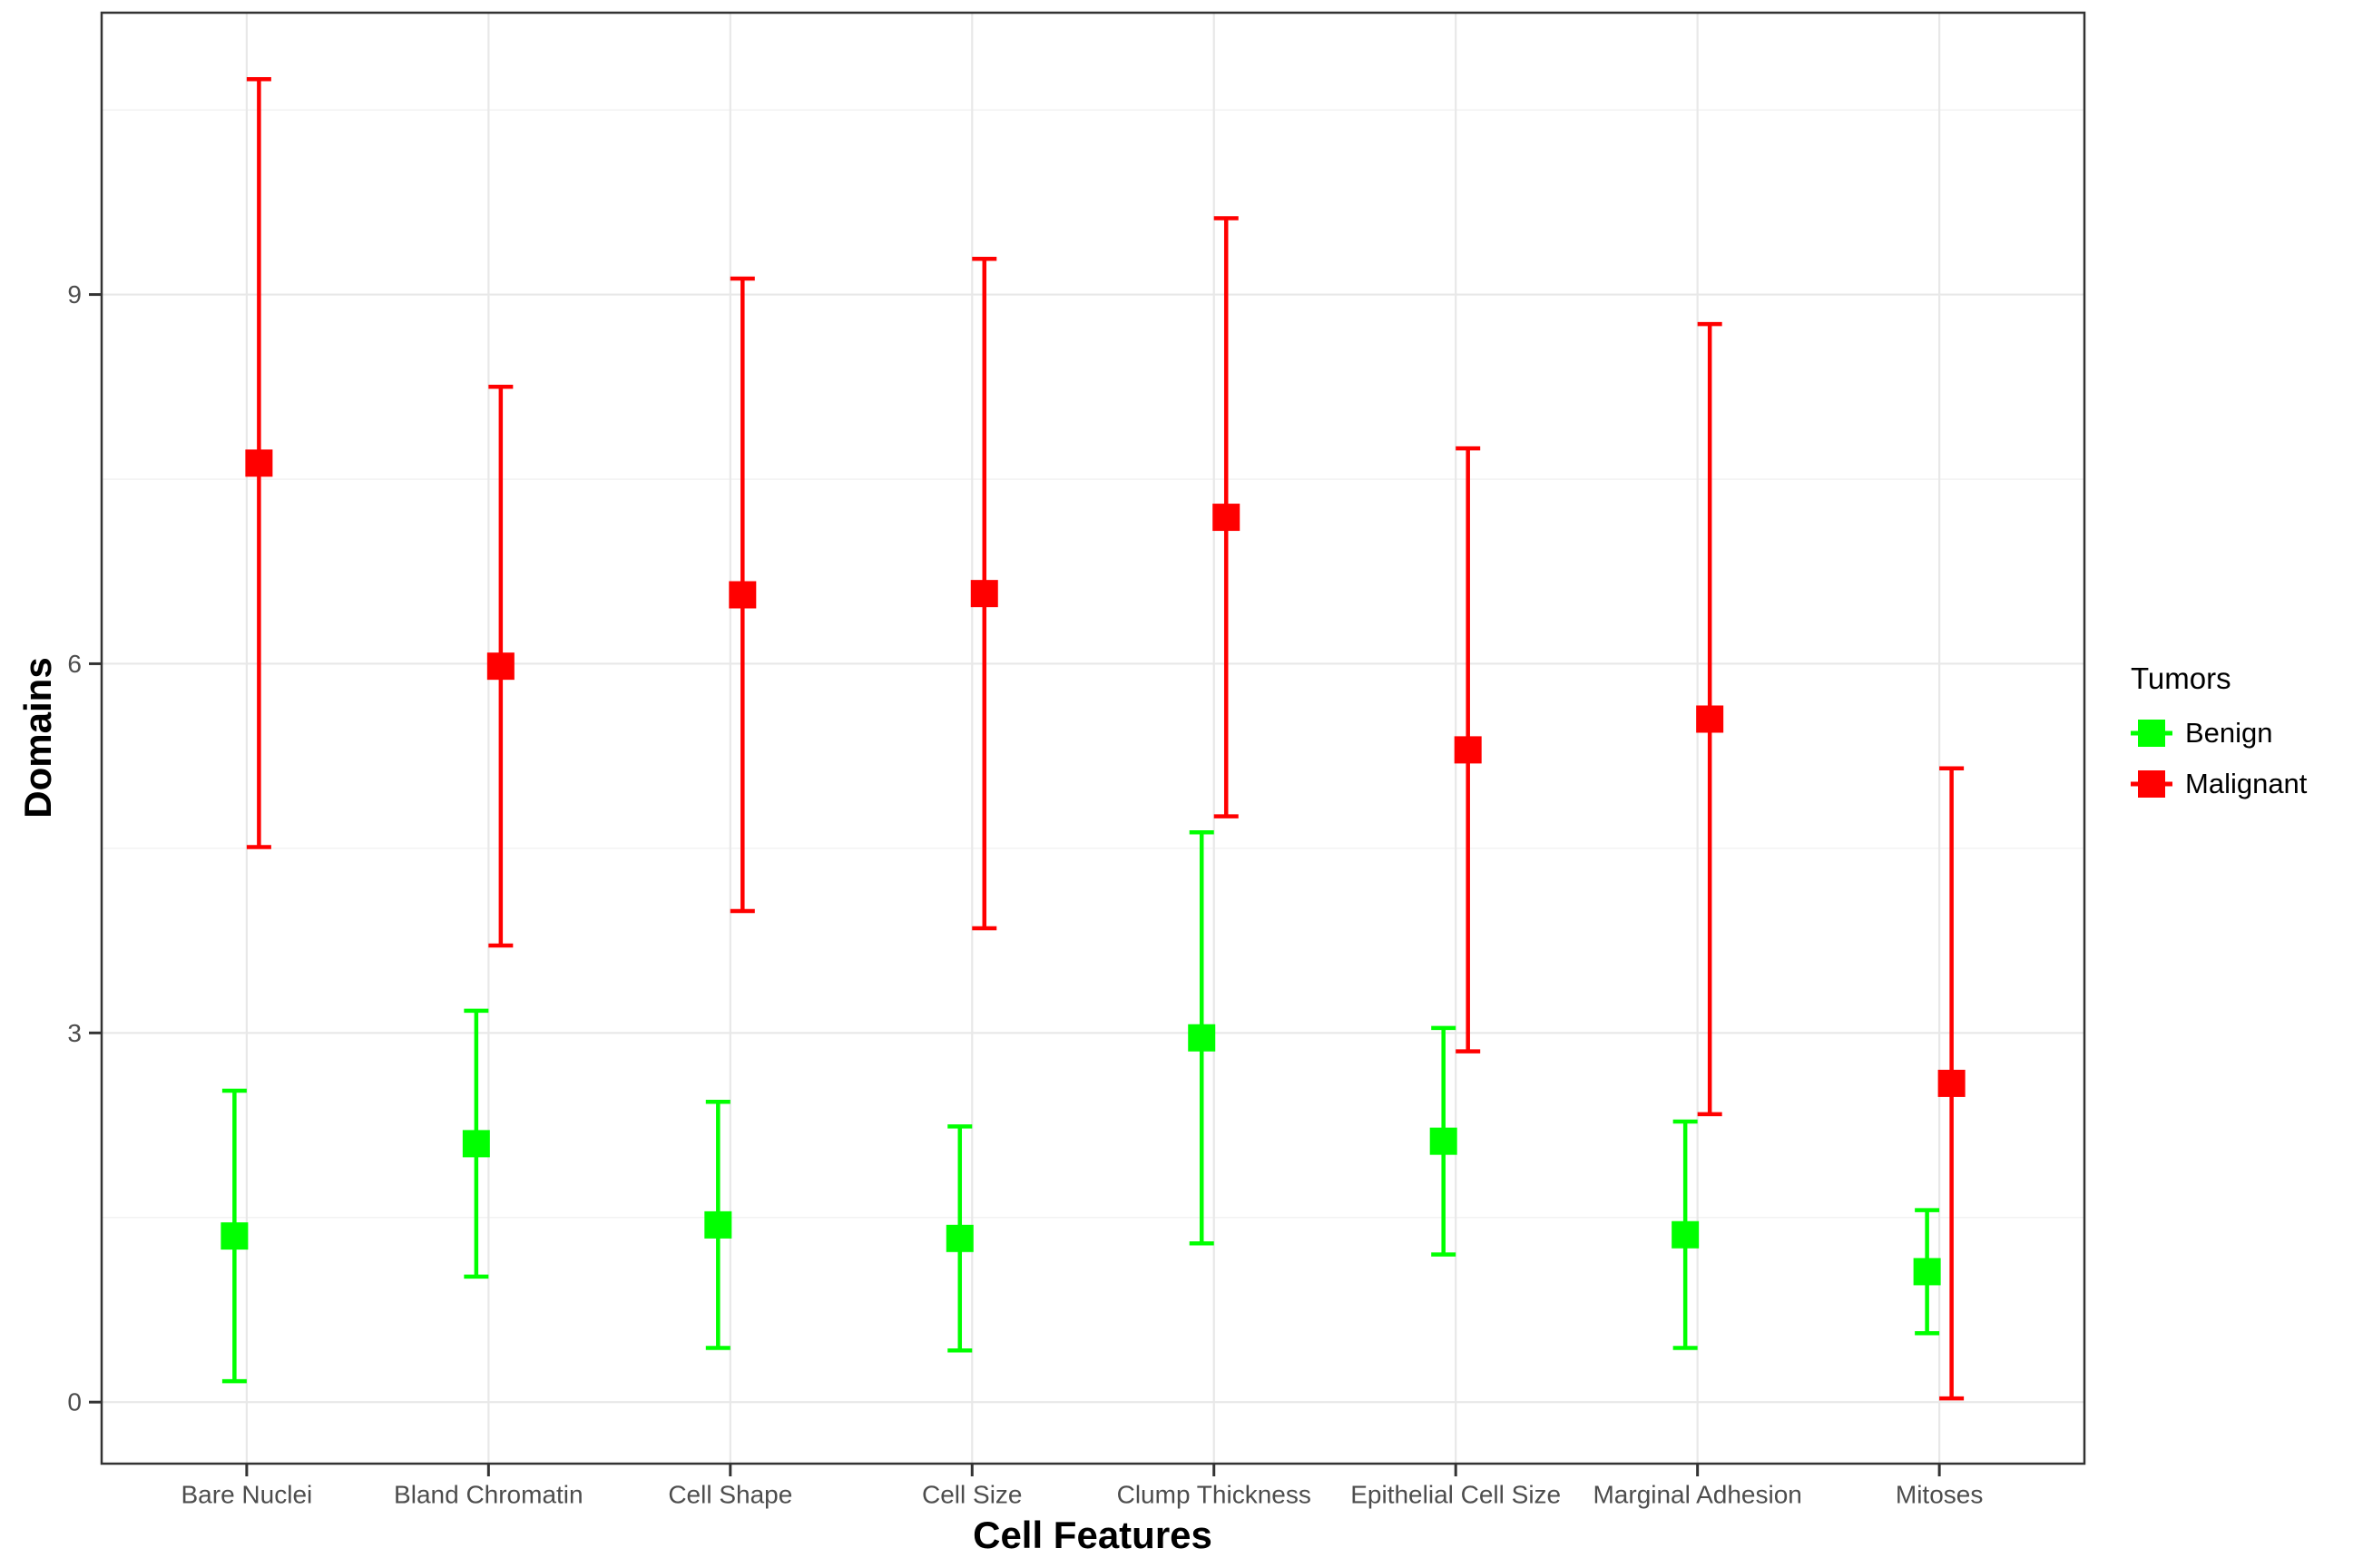  What do you see at coordinates (1214, 1495) in the screenshot?
I see `x-tick-label: Clump Thickness` at bounding box center [1214, 1495].